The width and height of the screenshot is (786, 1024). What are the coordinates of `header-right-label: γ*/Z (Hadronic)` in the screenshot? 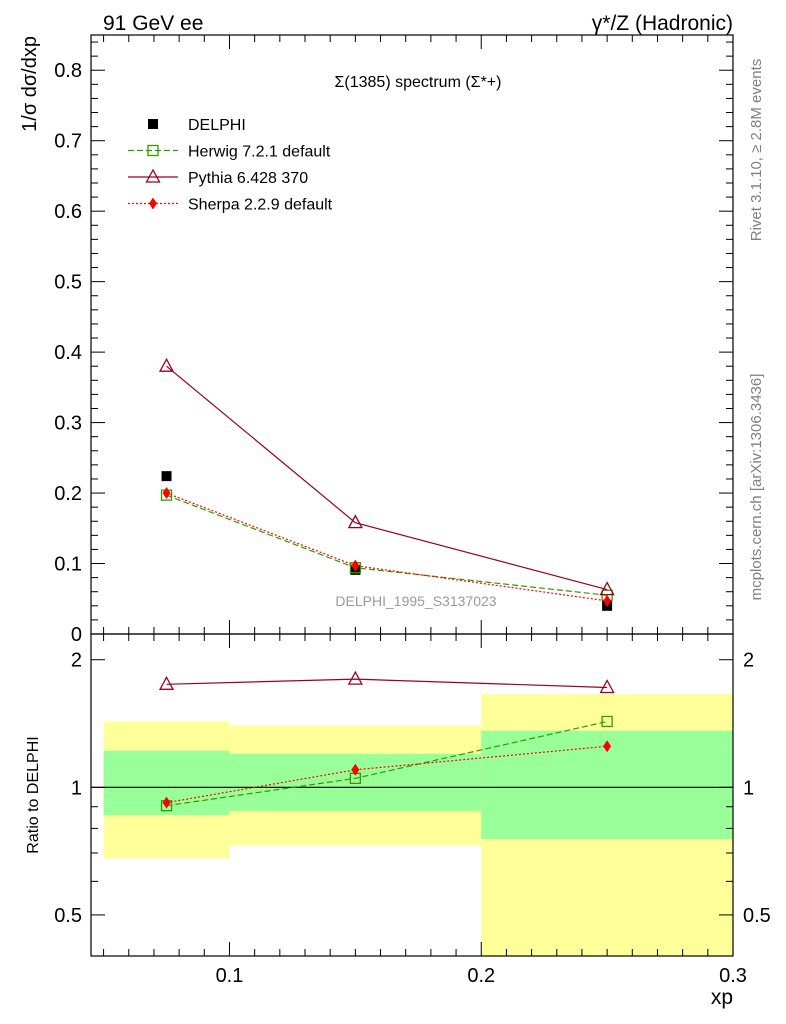 It's located at (662, 23).